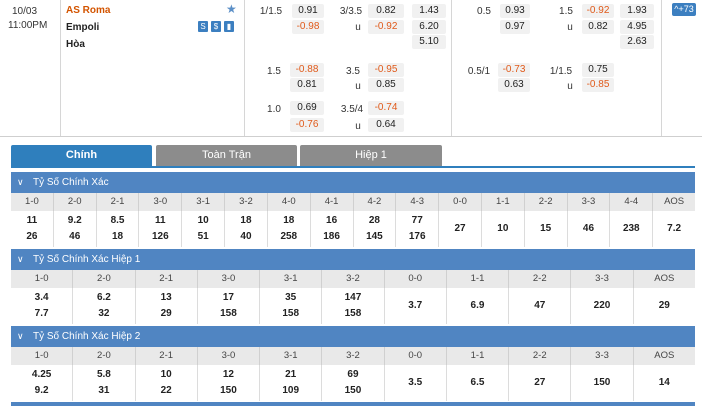 This screenshot has height=406, width=702. What do you see at coordinates (515, 27) in the screenshot?
I see `odds-value: 0.97` at bounding box center [515, 27].